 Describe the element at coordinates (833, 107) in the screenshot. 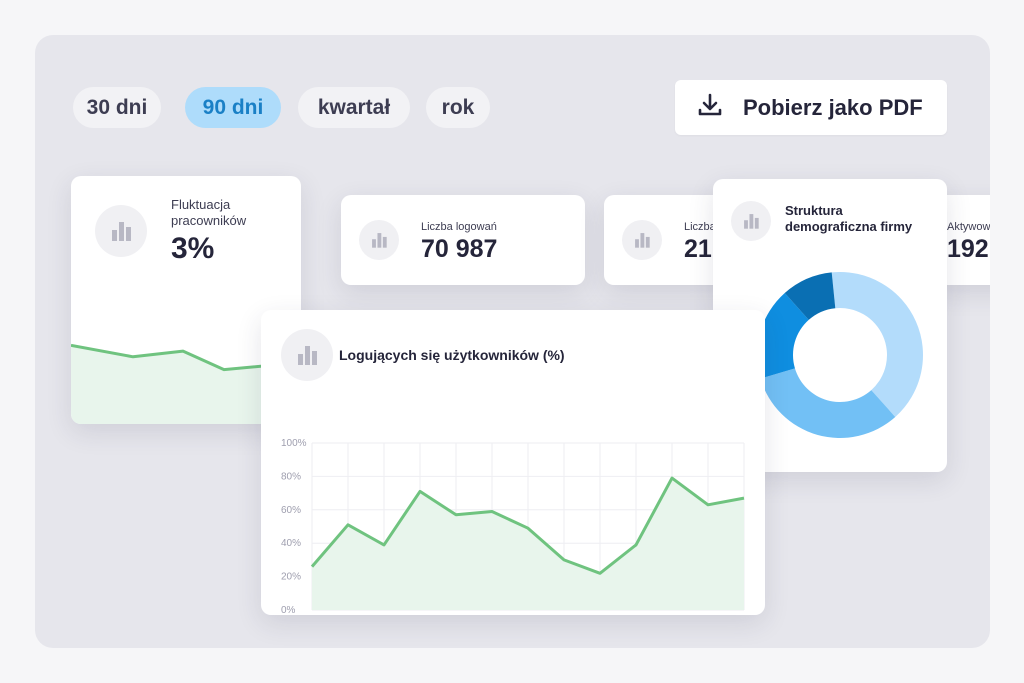

I see `download-pdf-label: Pobierz jako PDF` at that location.